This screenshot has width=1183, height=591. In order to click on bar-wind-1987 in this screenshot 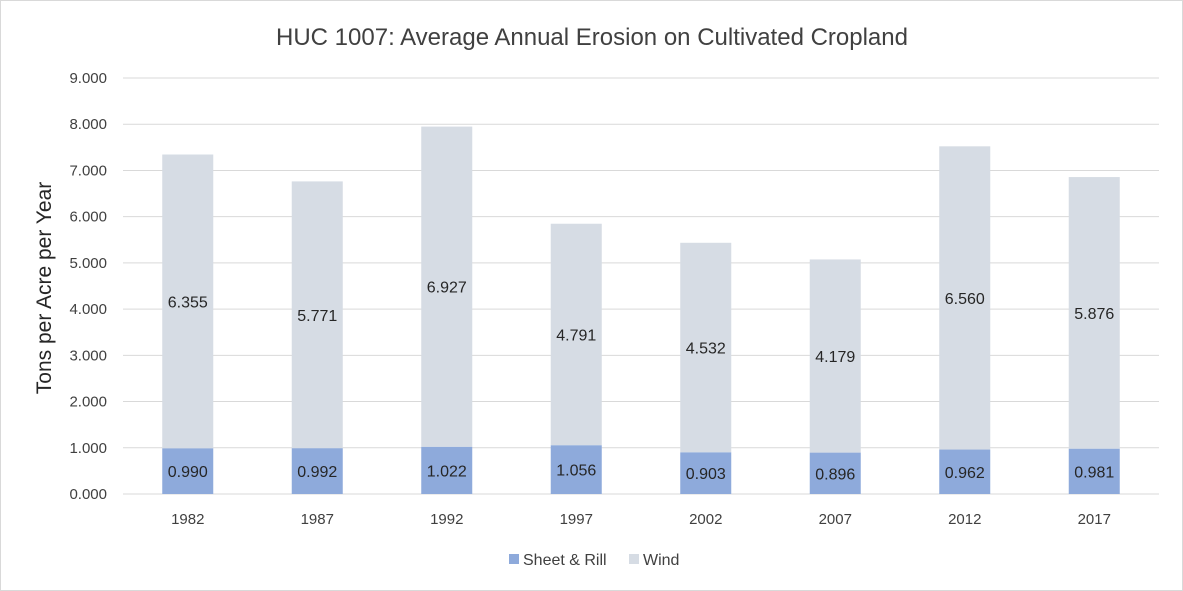, I will do `click(317, 315)`.